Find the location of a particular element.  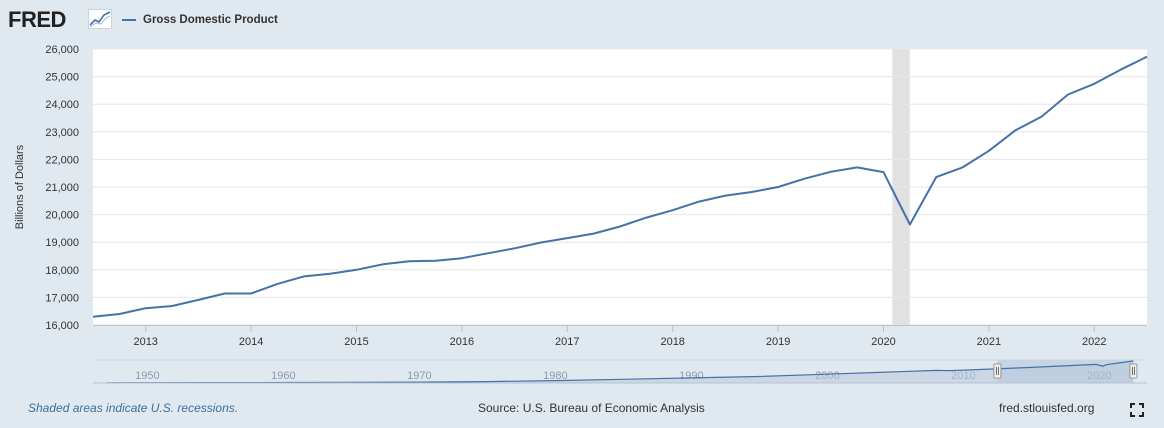

x-tick-label: 2018 is located at coordinates (672, 342).